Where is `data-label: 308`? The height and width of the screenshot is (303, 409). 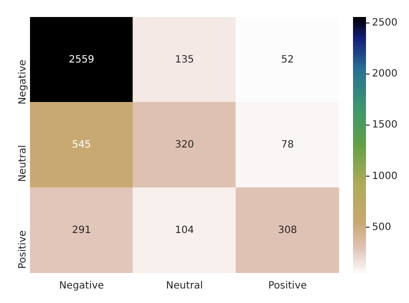 data-label: 308 is located at coordinates (288, 230).